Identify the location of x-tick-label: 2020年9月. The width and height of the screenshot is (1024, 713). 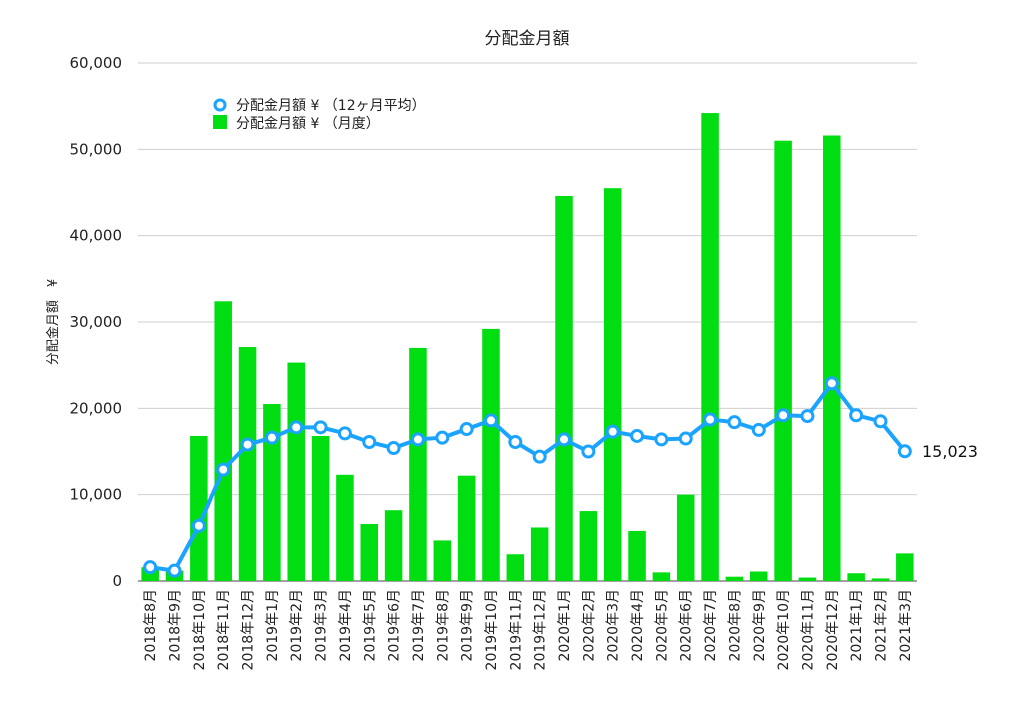
(760, 625).